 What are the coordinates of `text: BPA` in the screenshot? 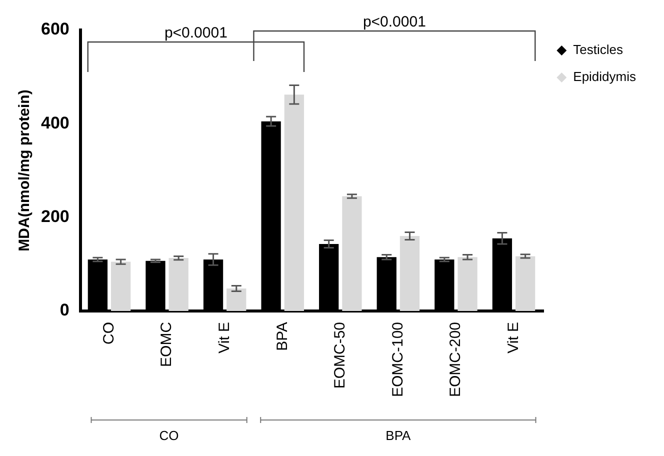 It's located at (399, 436).